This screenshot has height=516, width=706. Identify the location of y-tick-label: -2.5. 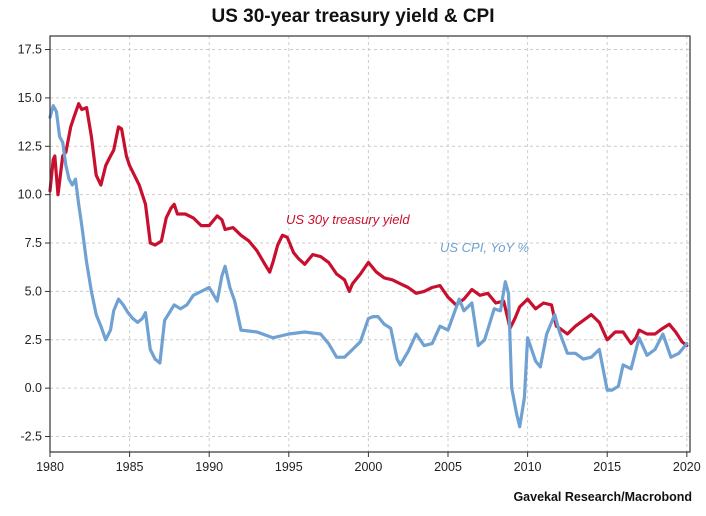
(31, 437).